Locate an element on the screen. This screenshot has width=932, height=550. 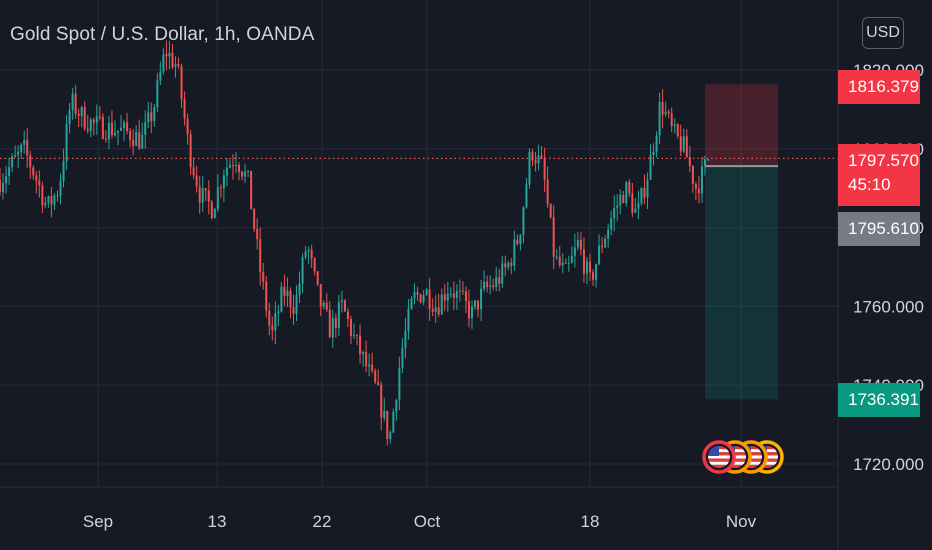
us-flag-icon is located at coordinates (719, 457).